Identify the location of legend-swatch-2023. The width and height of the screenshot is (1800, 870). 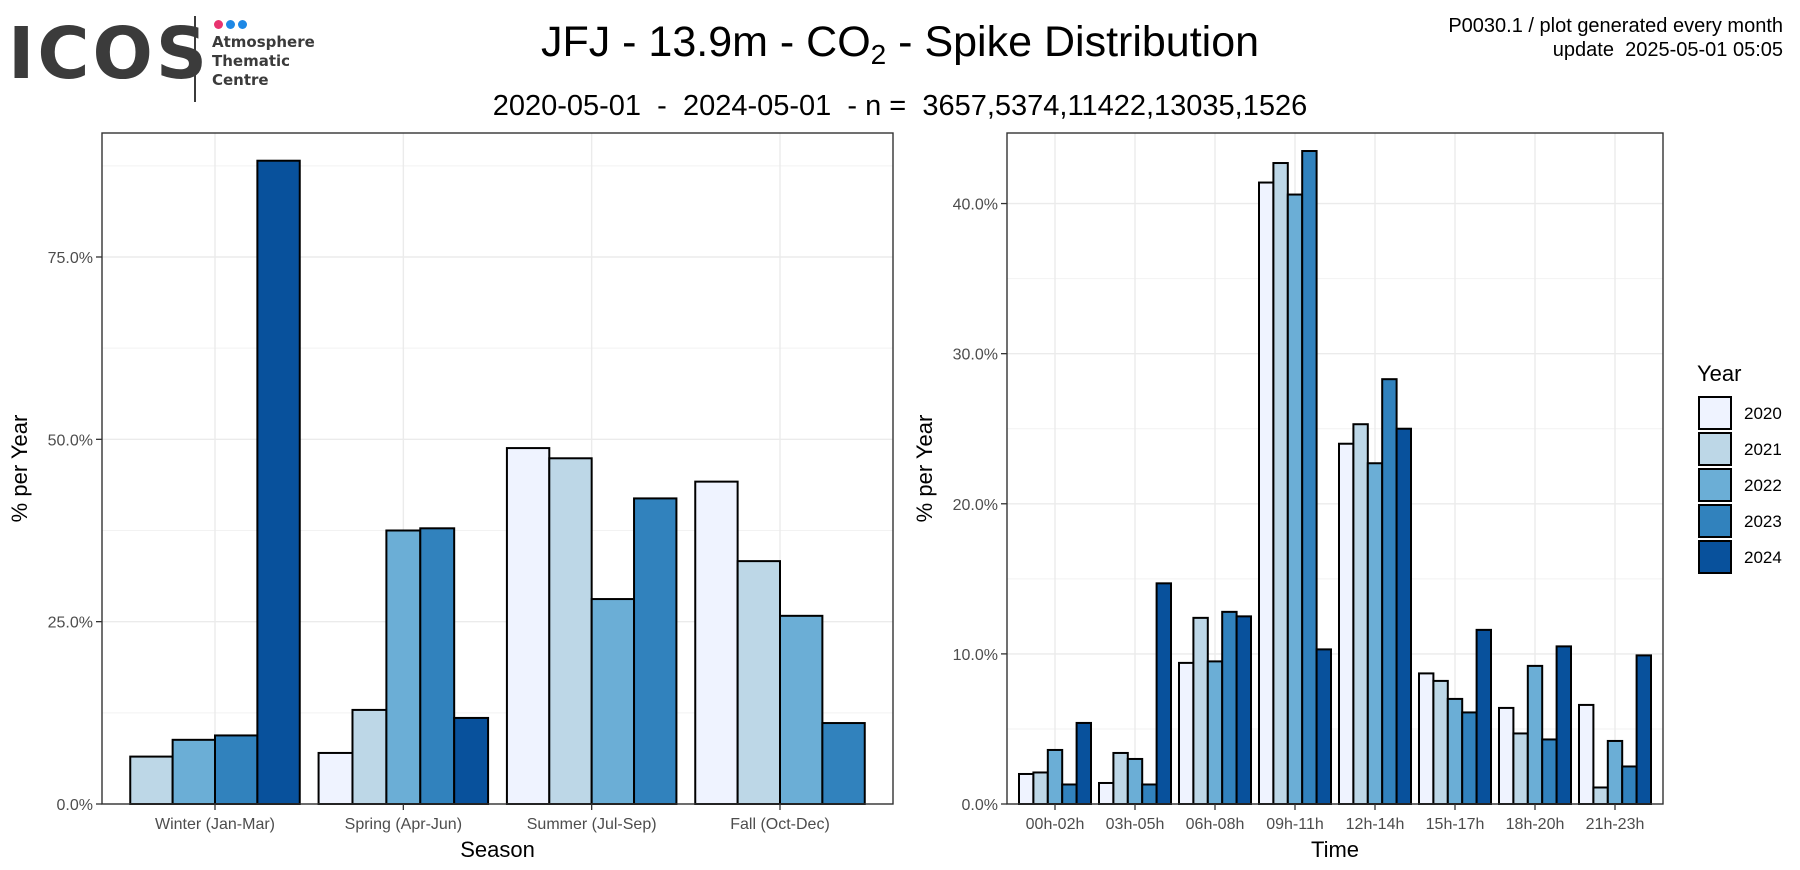
(1715, 521).